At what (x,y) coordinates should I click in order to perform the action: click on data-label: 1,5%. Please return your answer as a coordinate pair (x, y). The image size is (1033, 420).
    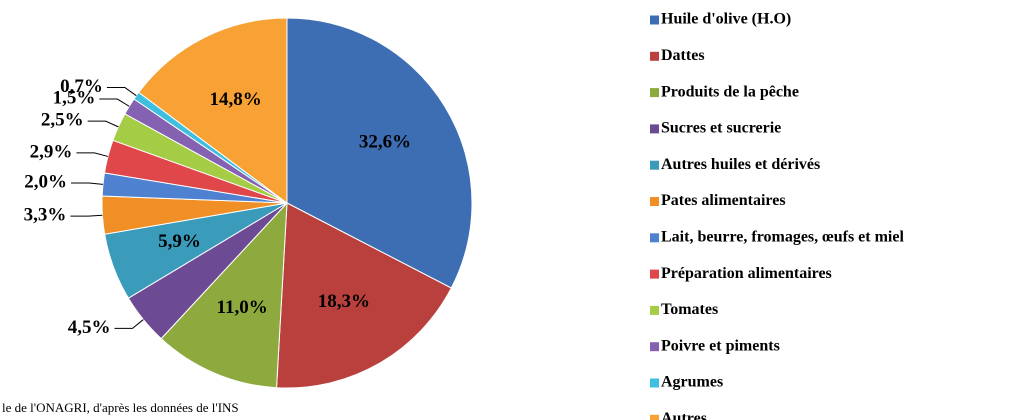
    Looking at the image, I should click on (74, 97).